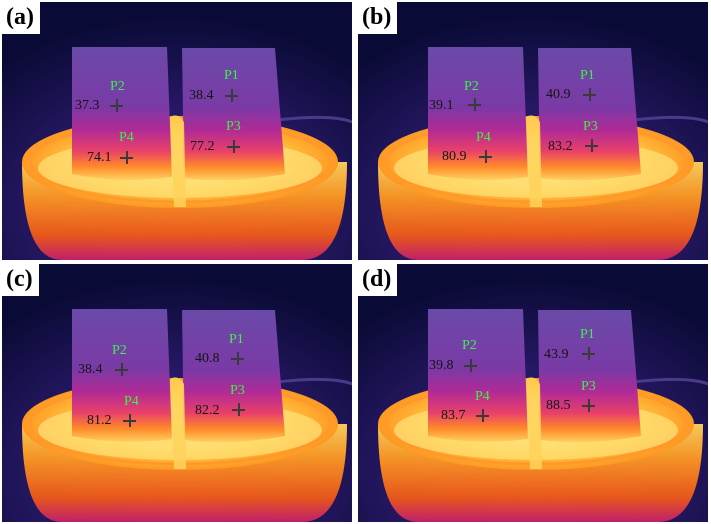 The height and width of the screenshot is (524, 711). What do you see at coordinates (556, 354) in the screenshot?
I see `point-value-p1: 43.9` at bounding box center [556, 354].